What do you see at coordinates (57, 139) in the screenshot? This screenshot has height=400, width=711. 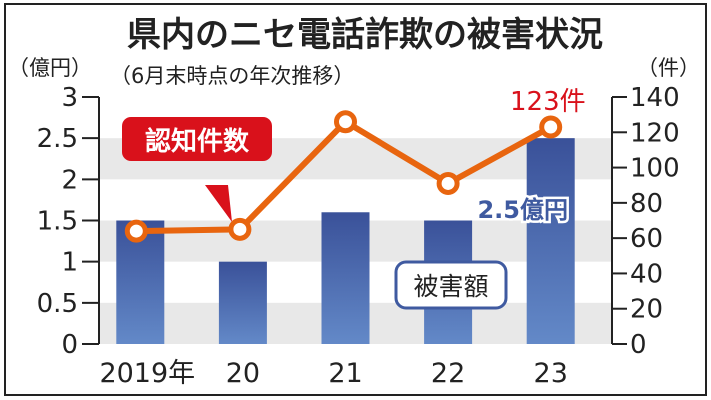 I see `left-tick-label: 2.5` at bounding box center [57, 139].